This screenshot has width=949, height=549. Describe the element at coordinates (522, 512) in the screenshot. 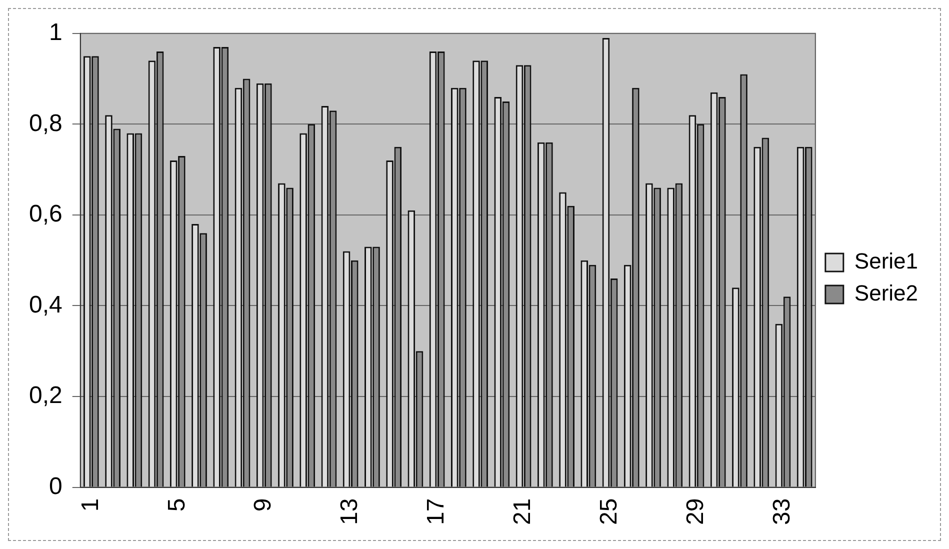

I see `x-tick-label: 21` at that location.